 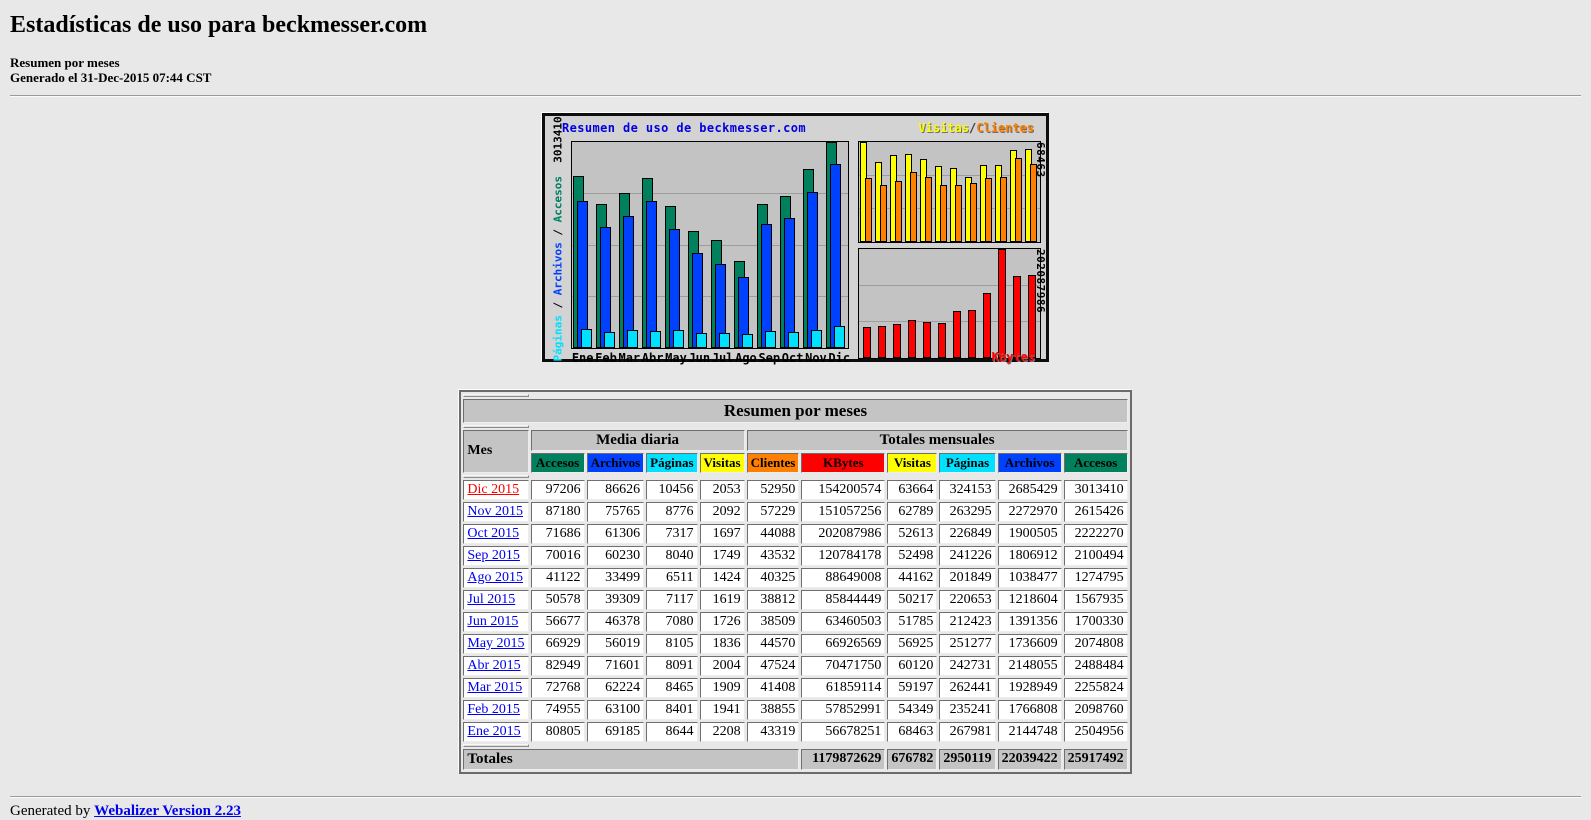 I want to click on data-cell: 120784178, so click(x=843, y=555).